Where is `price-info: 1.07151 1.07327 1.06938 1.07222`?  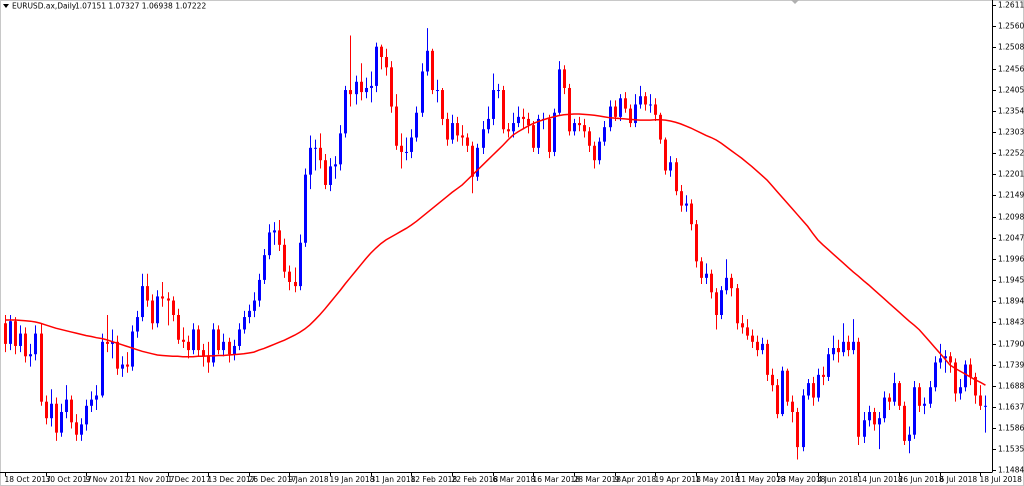 price-info: 1.07151 1.07327 1.06938 1.07222 is located at coordinates (140, 6).